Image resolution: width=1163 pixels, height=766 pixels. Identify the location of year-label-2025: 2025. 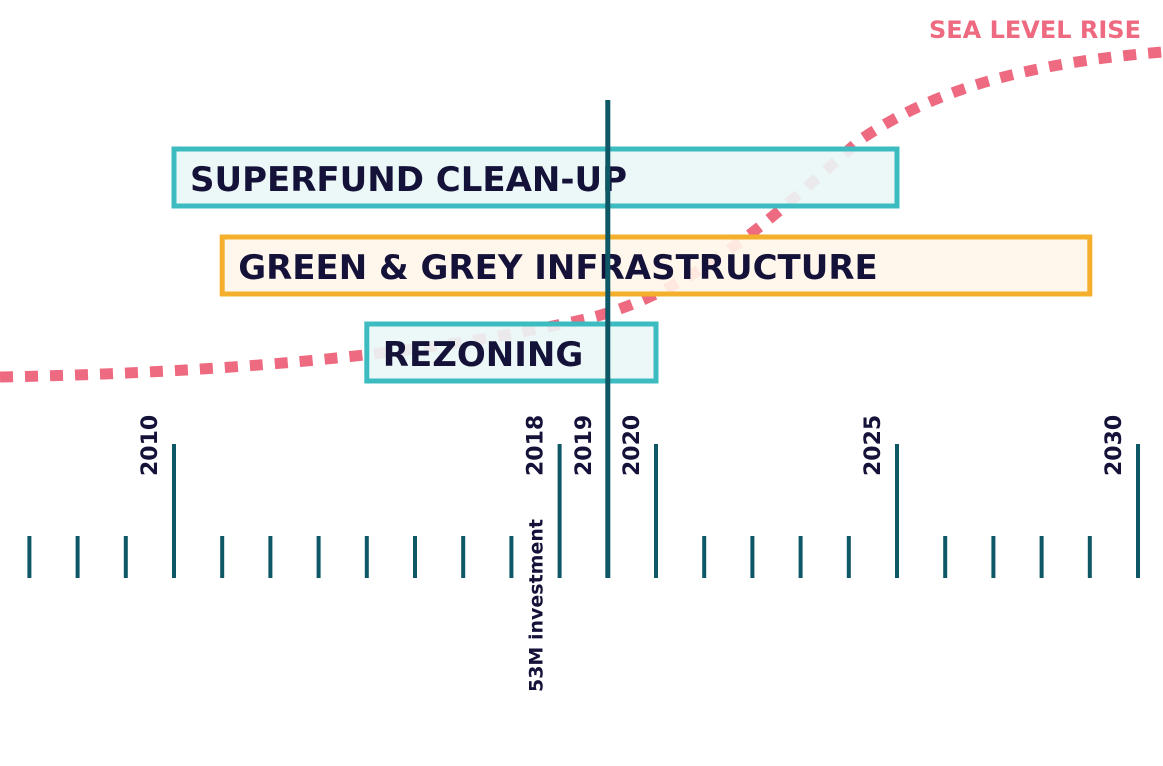
(873, 445).